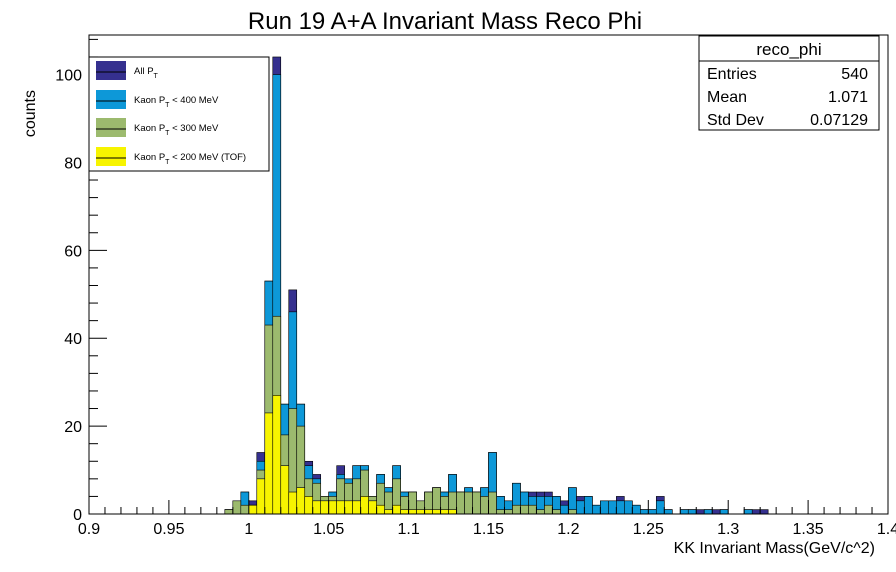  What do you see at coordinates (728, 529) in the screenshot?
I see `x-tick-label: 1.3` at bounding box center [728, 529].